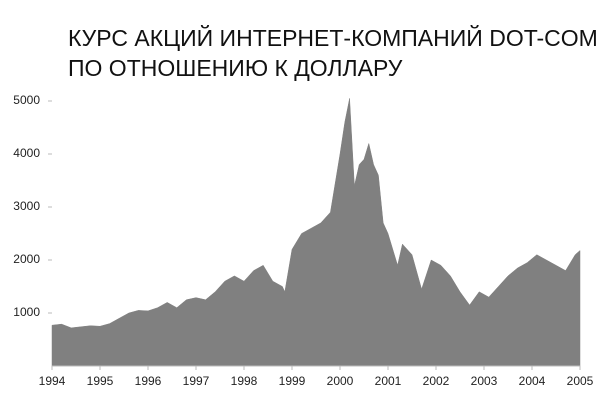 The width and height of the screenshot is (610, 412). I want to click on y-tick-label: 2000, so click(26, 259).